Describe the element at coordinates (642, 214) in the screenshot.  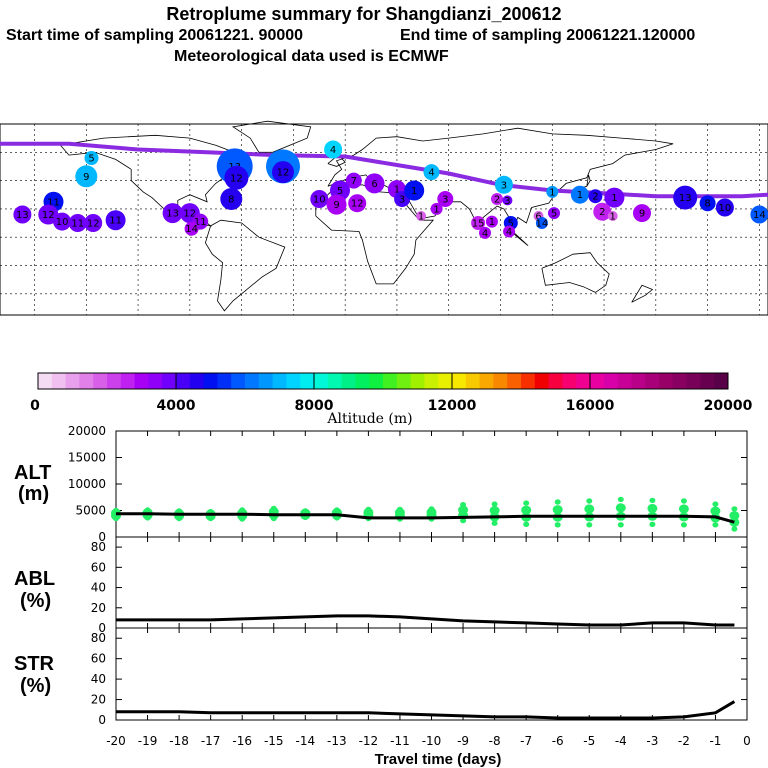
I see `plume-label: 9` at that location.